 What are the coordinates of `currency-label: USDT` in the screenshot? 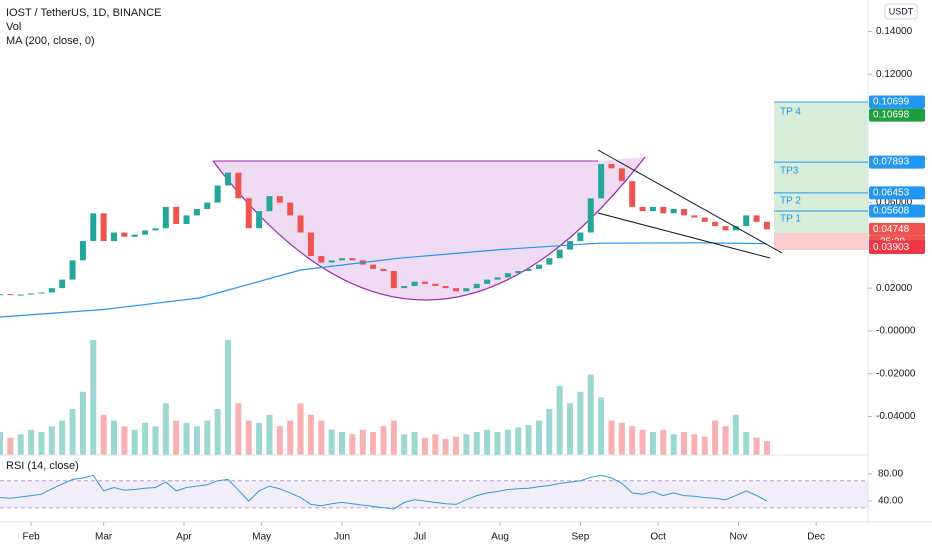 It's located at (901, 11).